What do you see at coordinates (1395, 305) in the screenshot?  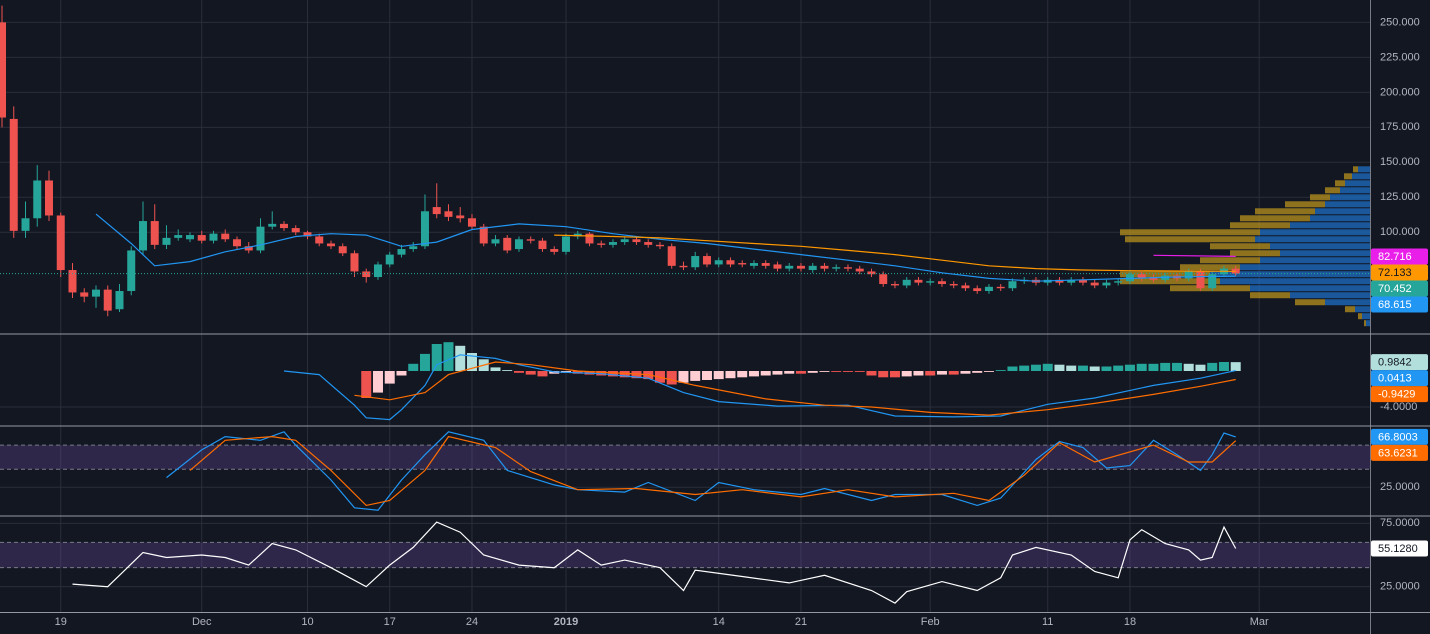 I see `price-label: 68.615` at bounding box center [1395, 305].